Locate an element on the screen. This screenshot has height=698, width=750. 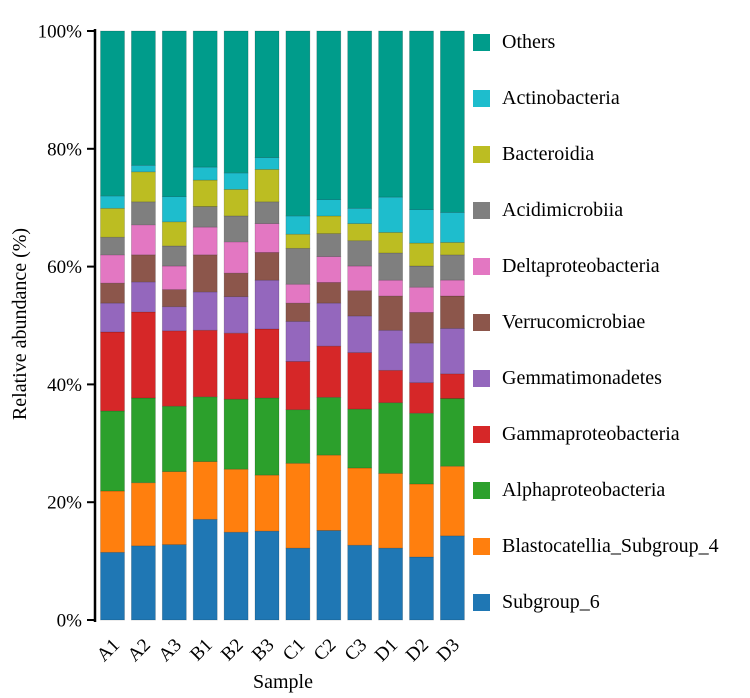
y-tick-label: 40% is located at coordinates (64, 385).